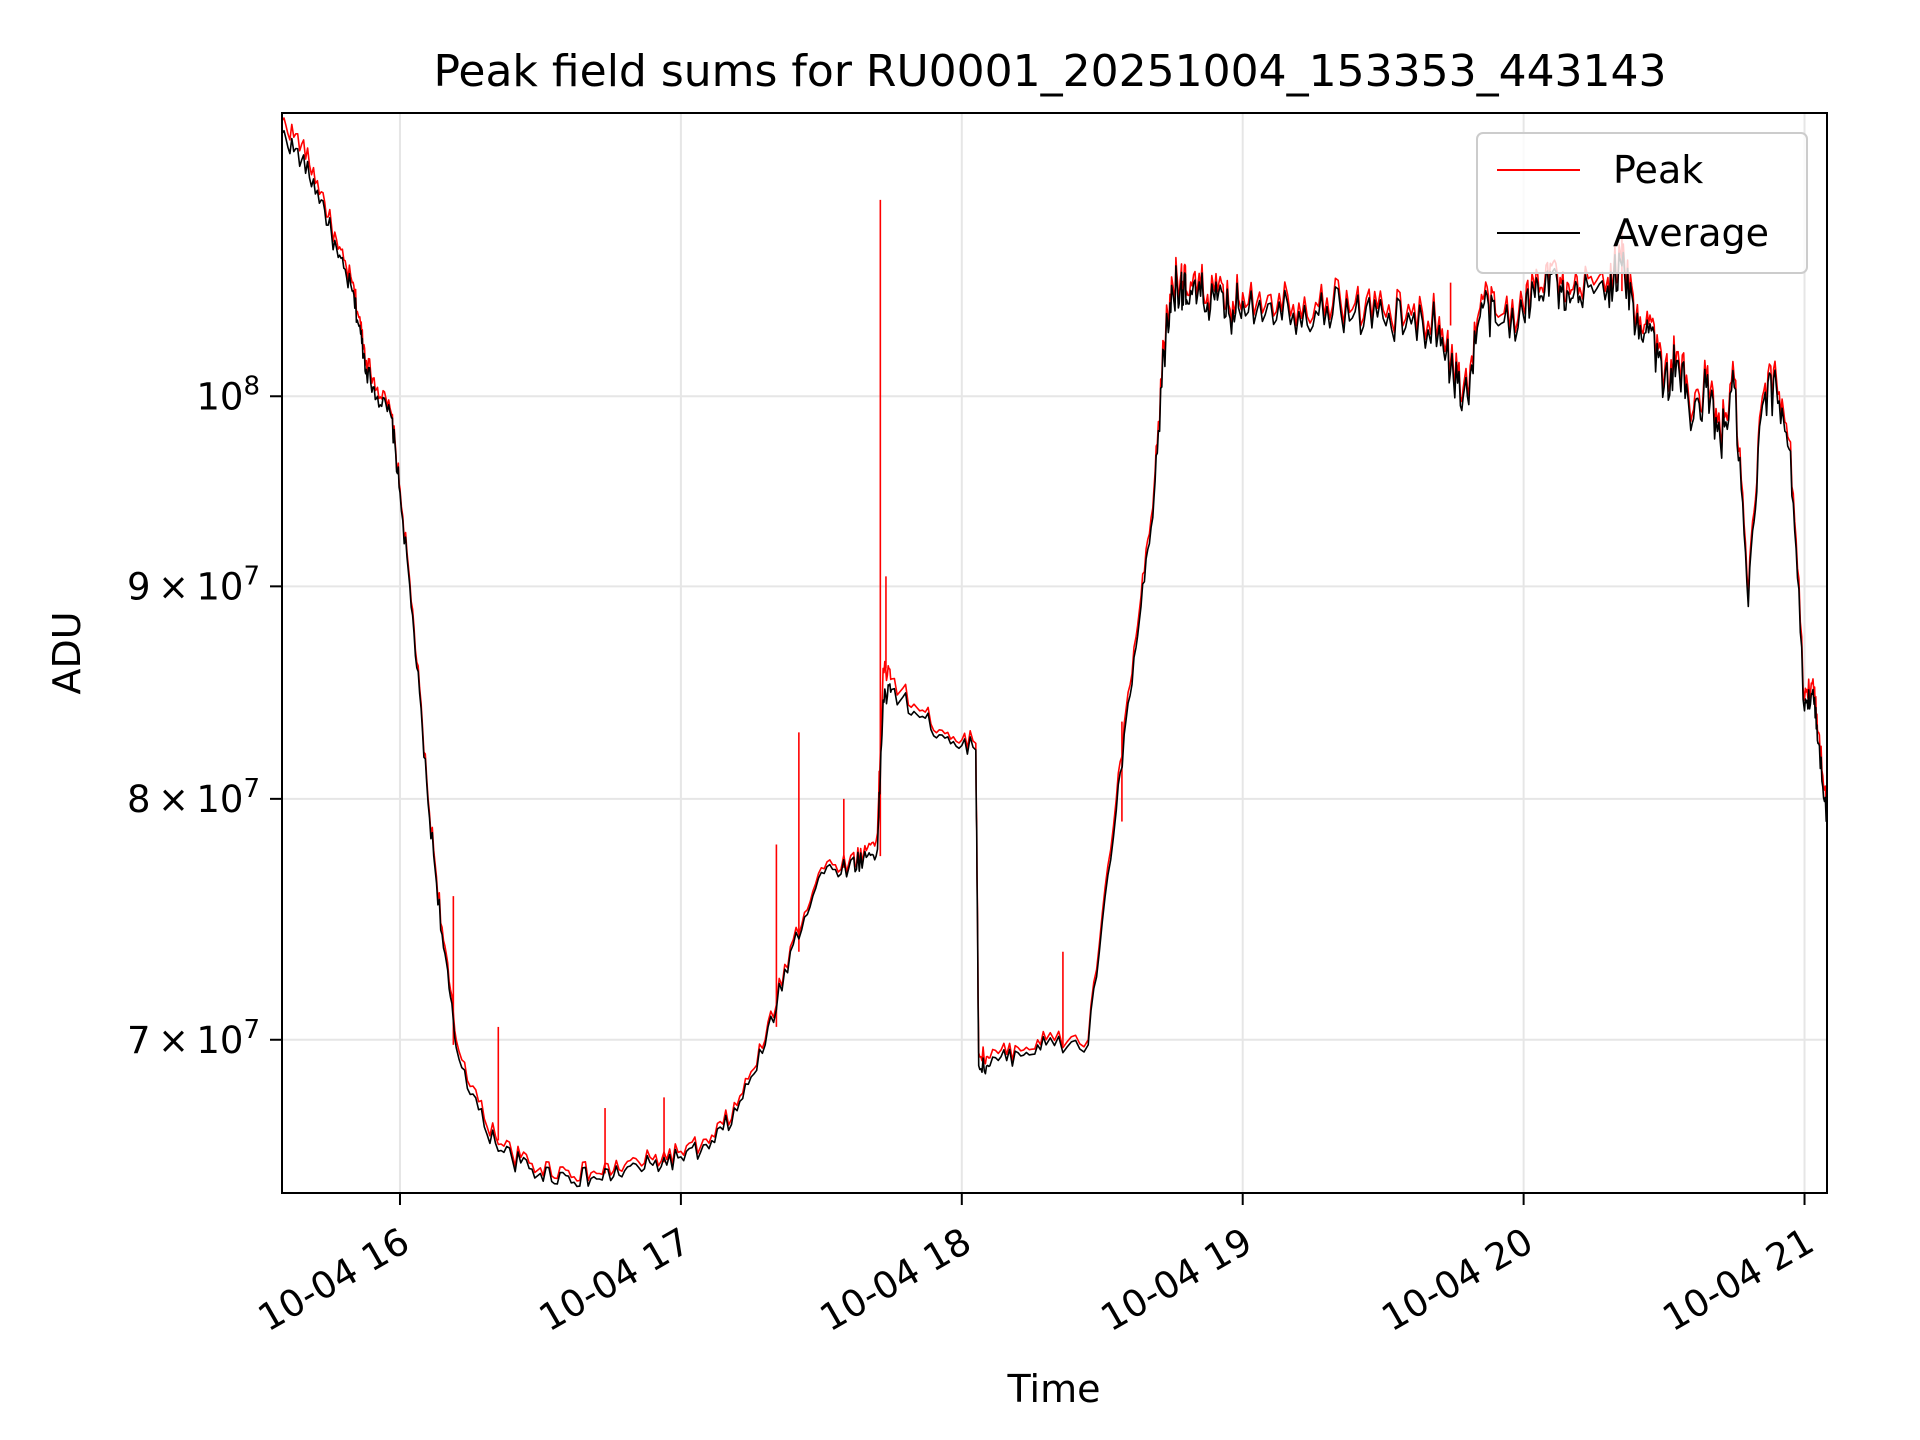 The width and height of the screenshot is (1920, 1440). I want to click on legend: Peak Average, so click(1642, 203).